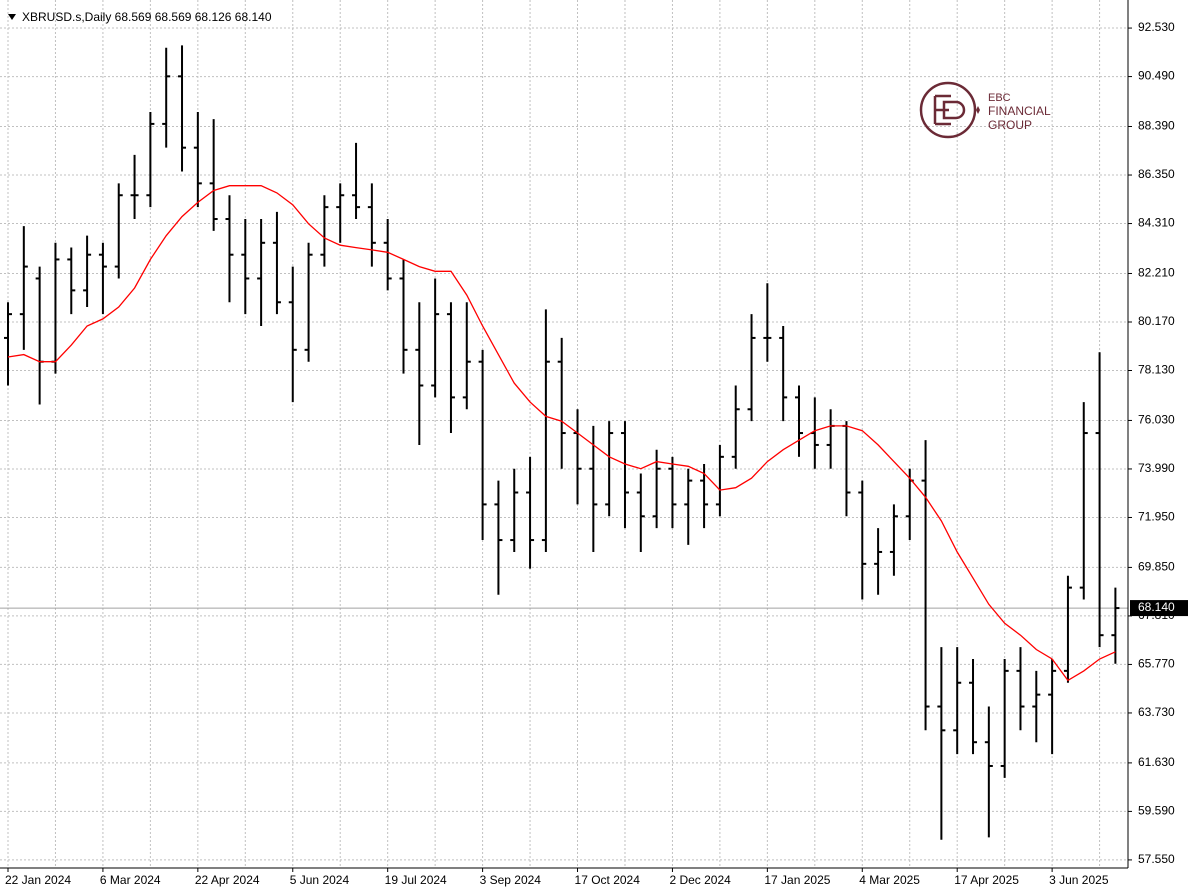  I want to click on logo-text: GROUP, so click(1010, 125).